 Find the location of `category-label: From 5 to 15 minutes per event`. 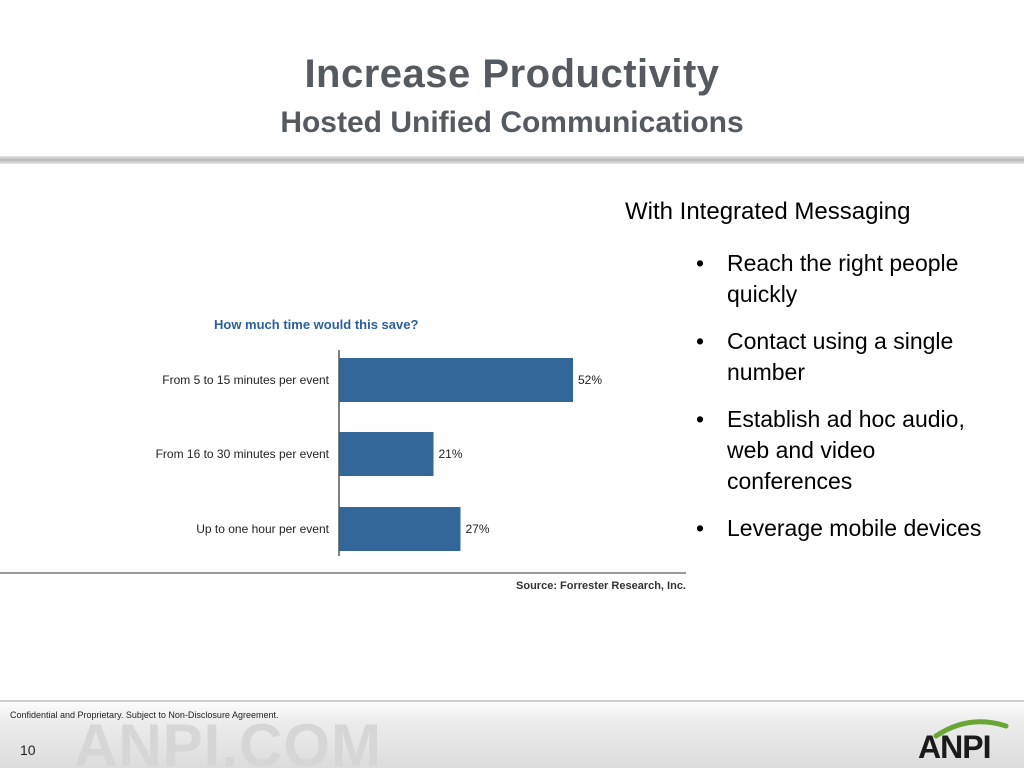

category-label: From 5 to 15 minutes per event is located at coordinates (245, 380).